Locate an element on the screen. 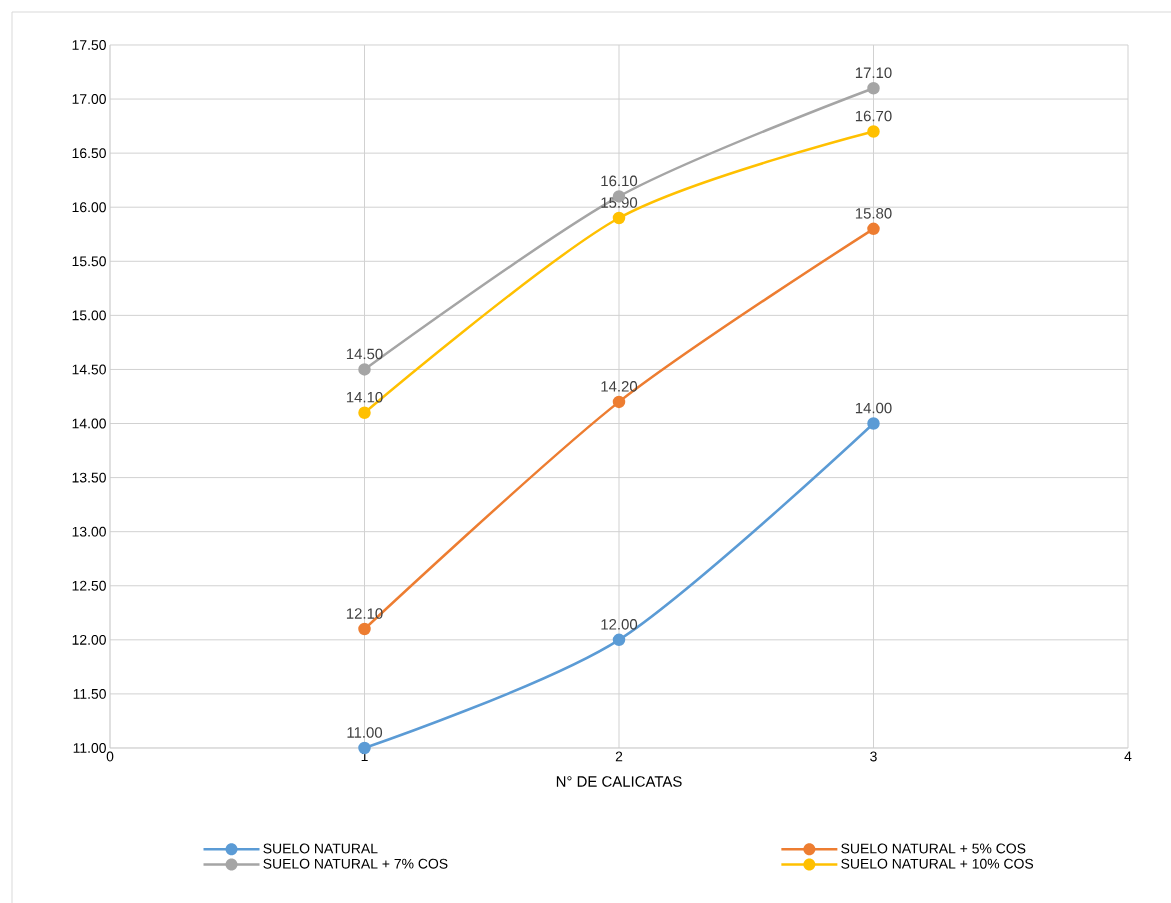 This screenshot has width=1171, height=903. legend-label: SUELO NATURAL + 10% COS is located at coordinates (937, 863).